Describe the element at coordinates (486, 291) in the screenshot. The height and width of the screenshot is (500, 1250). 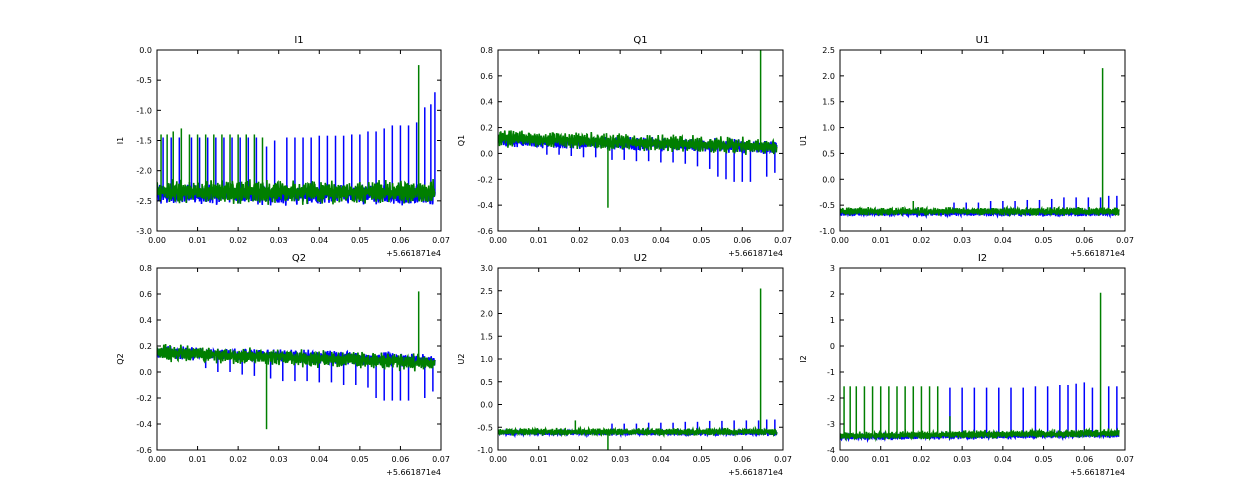
I see `y-tick-label: 2.5` at that location.